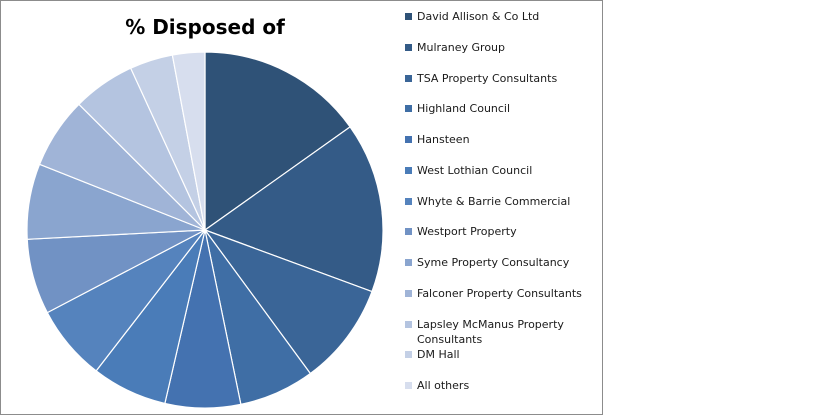 The height and width of the screenshot is (417, 840). I want to click on legend-label: Hansteen, so click(443, 139).